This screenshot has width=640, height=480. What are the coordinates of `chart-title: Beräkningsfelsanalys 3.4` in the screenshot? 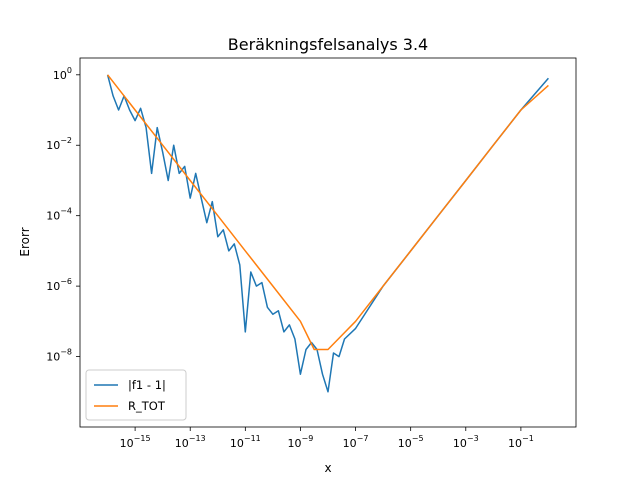 It's located at (328, 44).